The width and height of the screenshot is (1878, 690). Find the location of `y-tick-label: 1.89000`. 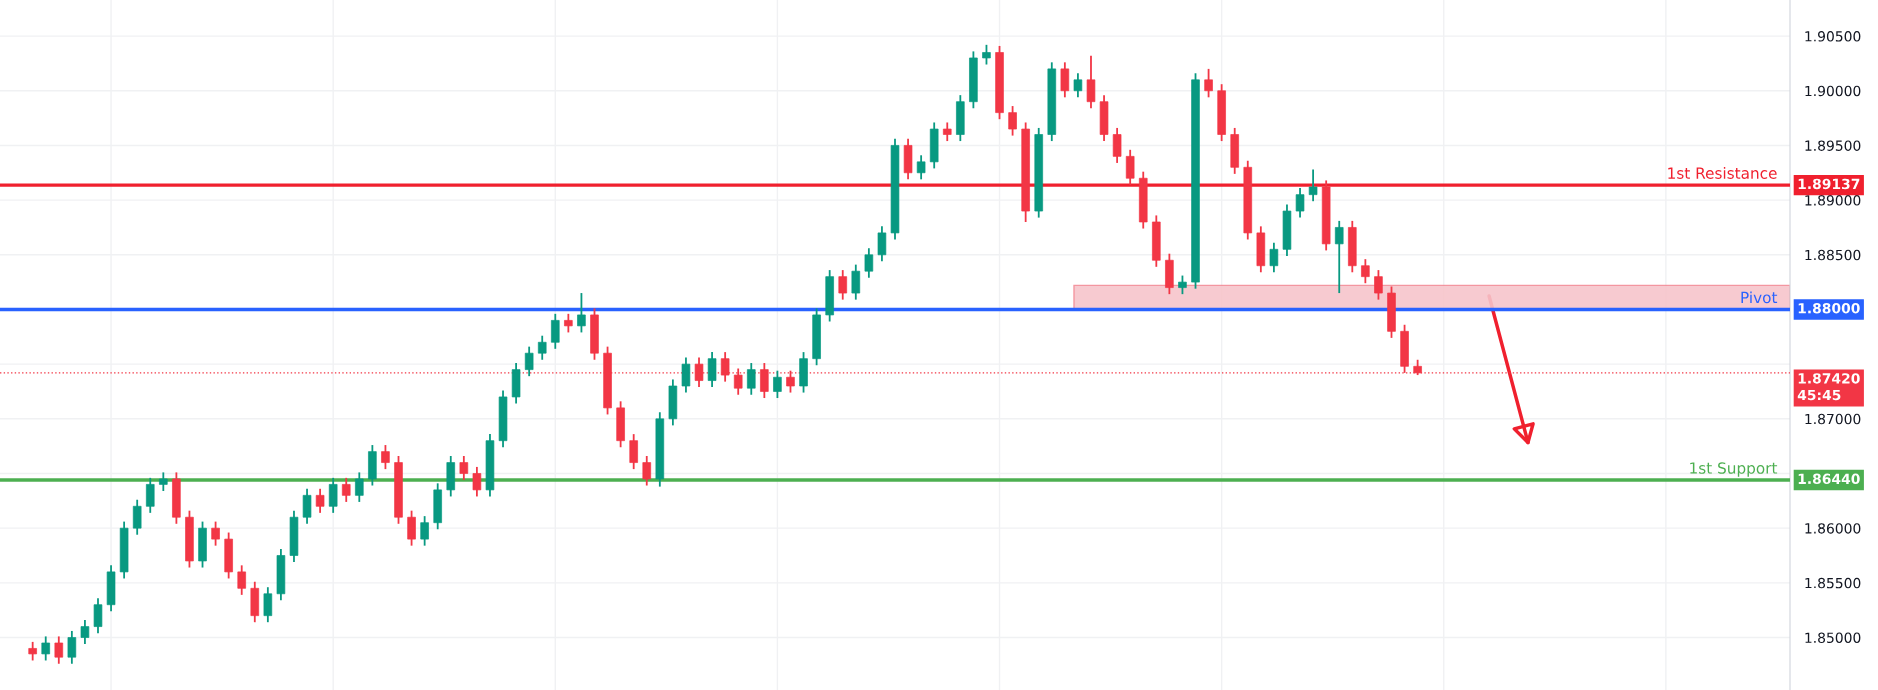

y-tick-label: 1.89000 is located at coordinates (1833, 200).